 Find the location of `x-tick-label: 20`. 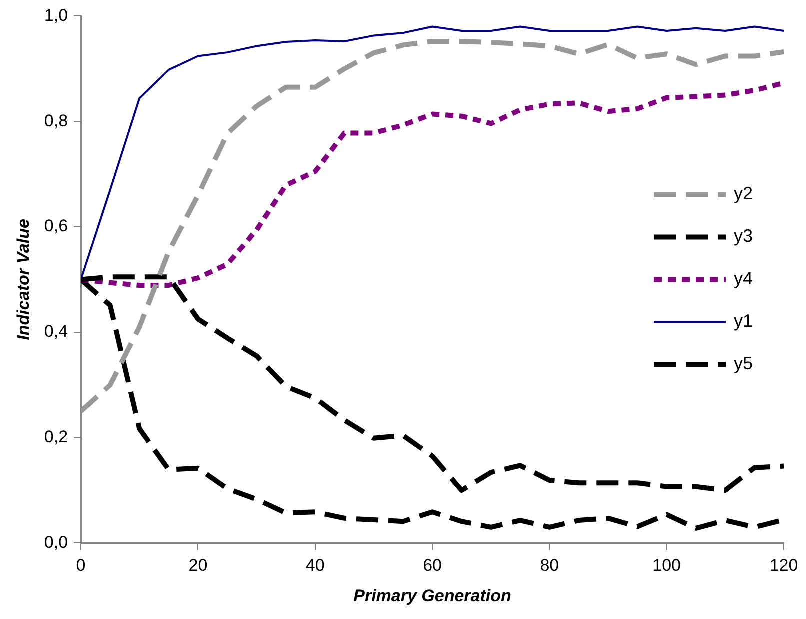

x-tick-label: 20 is located at coordinates (198, 566).